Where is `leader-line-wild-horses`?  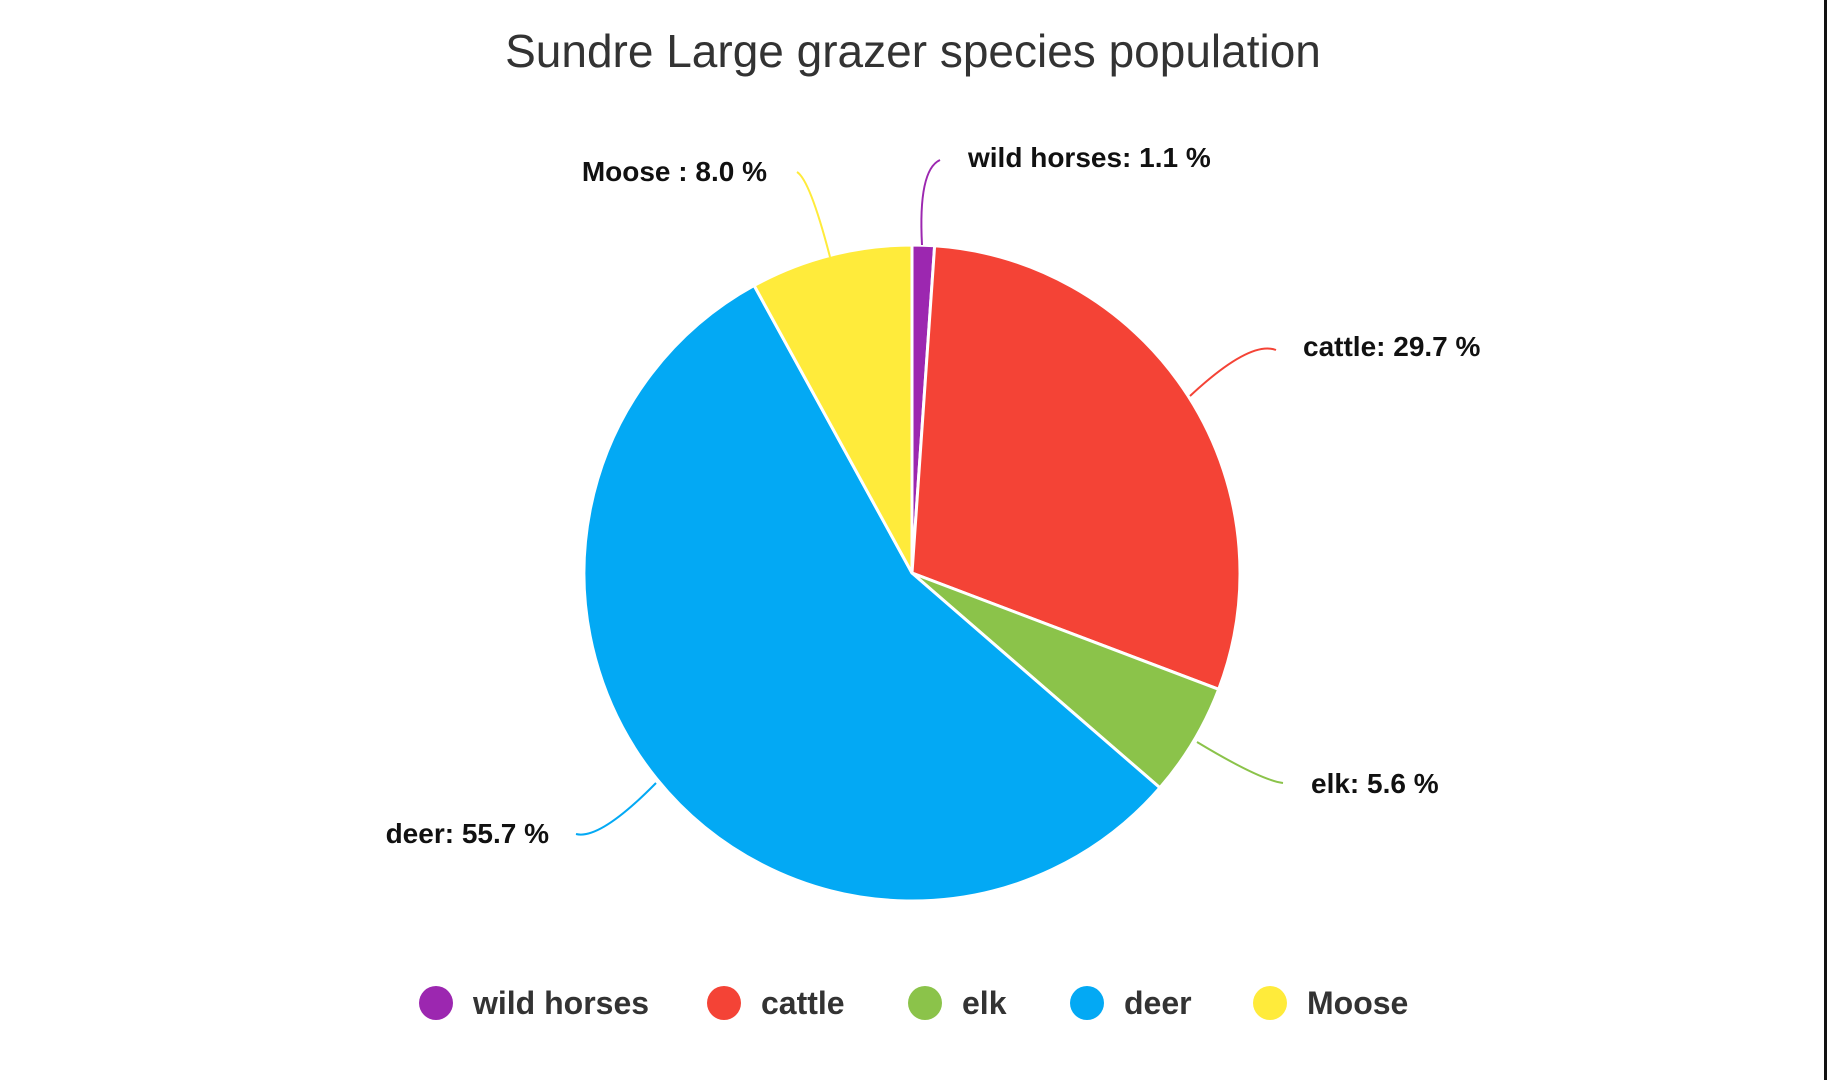 leader-line-wild-horses is located at coordinates (930, 202).